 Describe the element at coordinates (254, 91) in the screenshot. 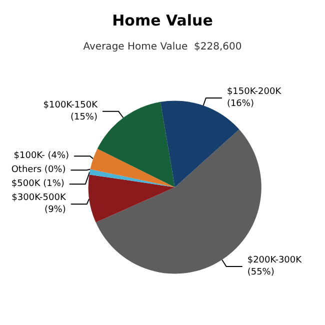

I see `slice-label: $150K-200K` at that location.